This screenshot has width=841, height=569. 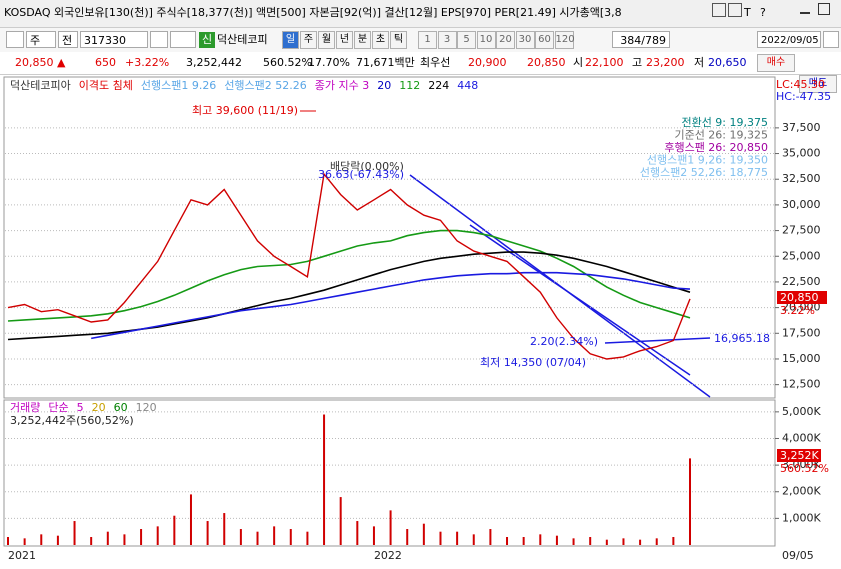 I want to click on y-tick-label: 2,000K, so click(x=801, y=491).